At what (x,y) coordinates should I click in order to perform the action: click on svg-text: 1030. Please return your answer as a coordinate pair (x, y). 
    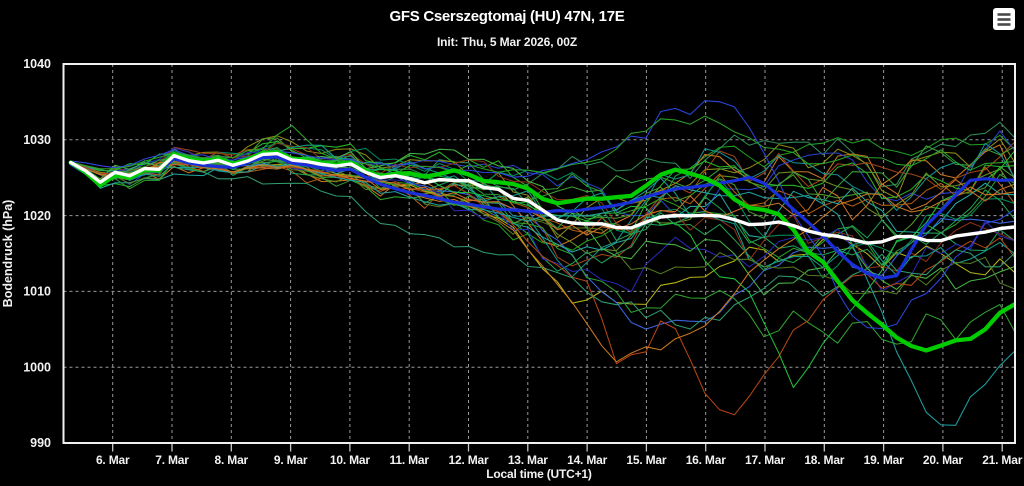
    Looking at the image, I should click on (37, 140).